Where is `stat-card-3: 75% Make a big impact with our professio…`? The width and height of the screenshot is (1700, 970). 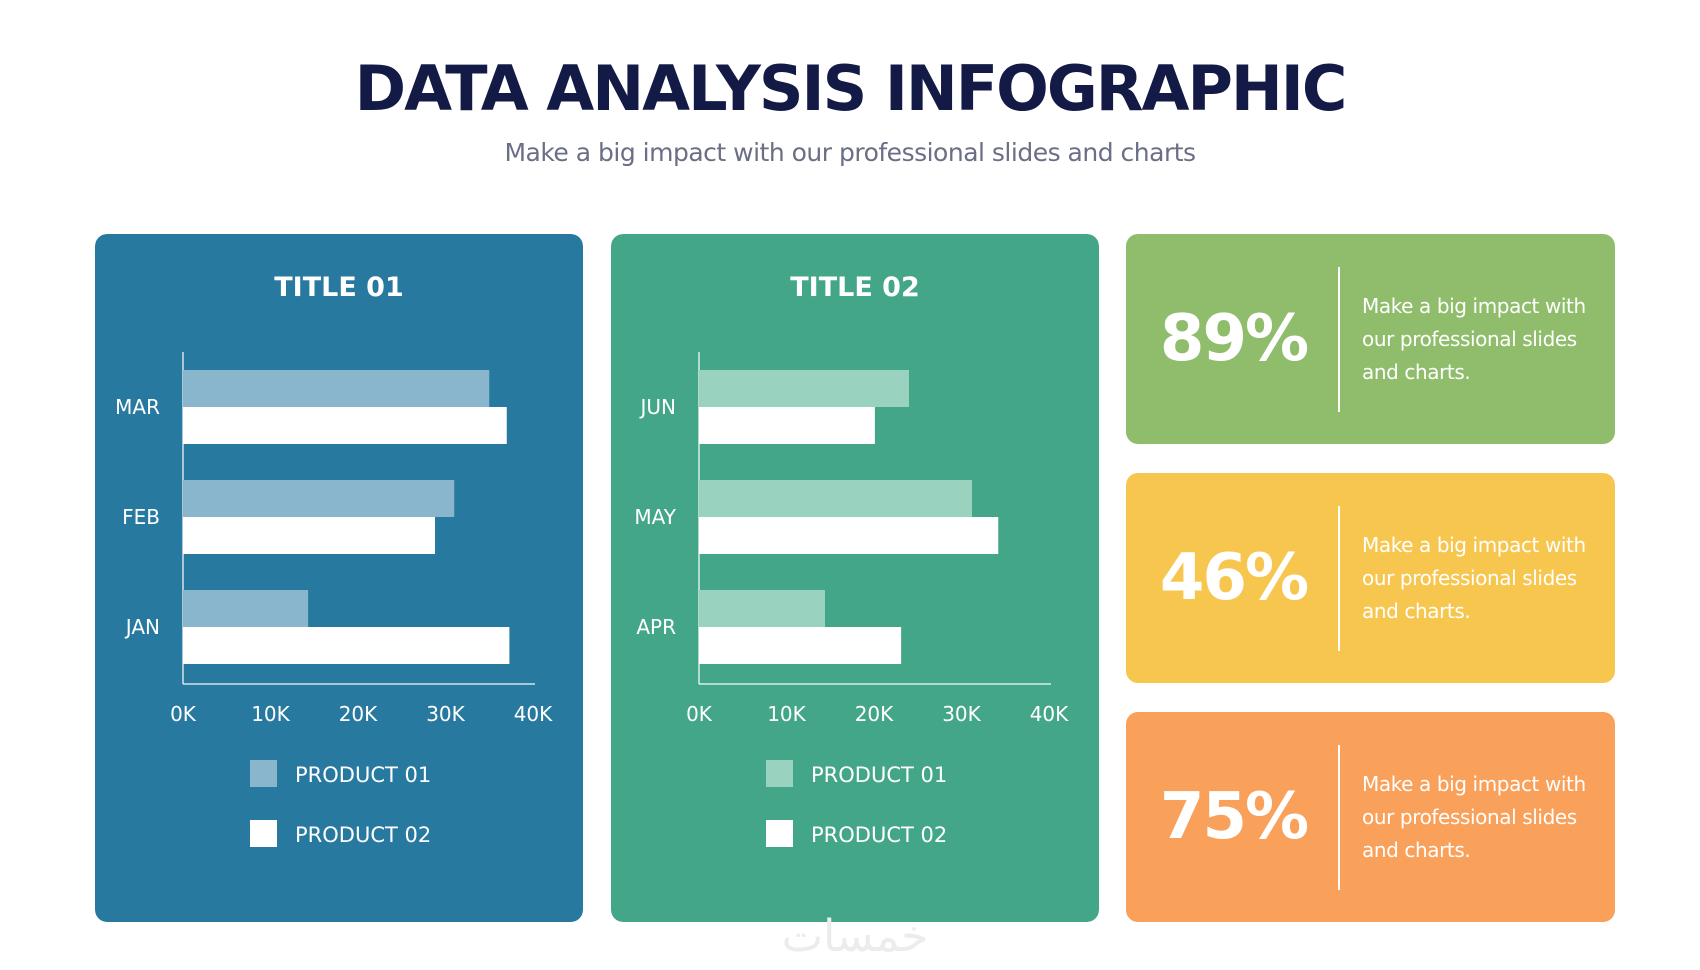 stat-card-3: 75% Make a big impact with our professio… is located at coordinates (1370, 817).